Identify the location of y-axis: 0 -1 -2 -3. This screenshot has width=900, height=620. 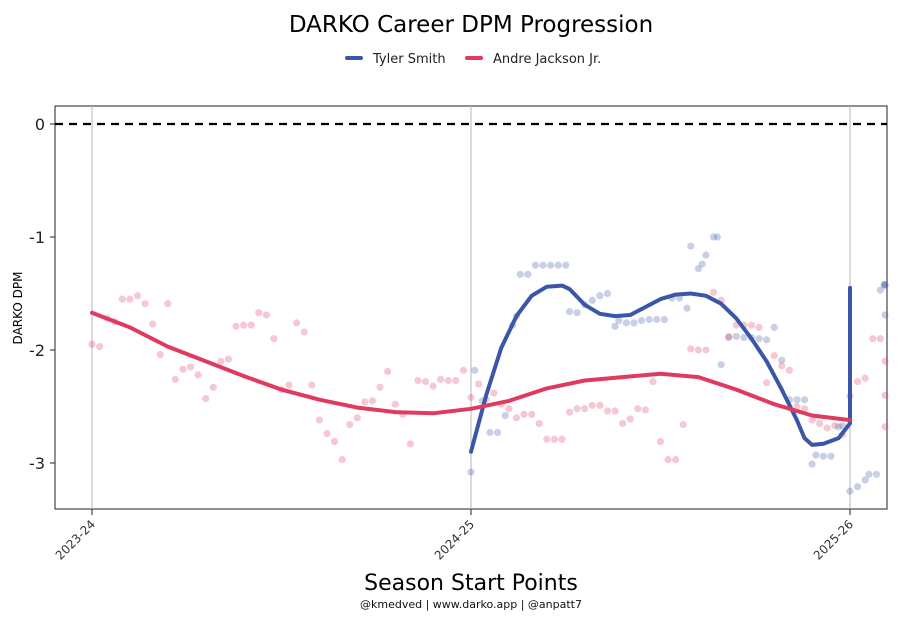
(42, 294).